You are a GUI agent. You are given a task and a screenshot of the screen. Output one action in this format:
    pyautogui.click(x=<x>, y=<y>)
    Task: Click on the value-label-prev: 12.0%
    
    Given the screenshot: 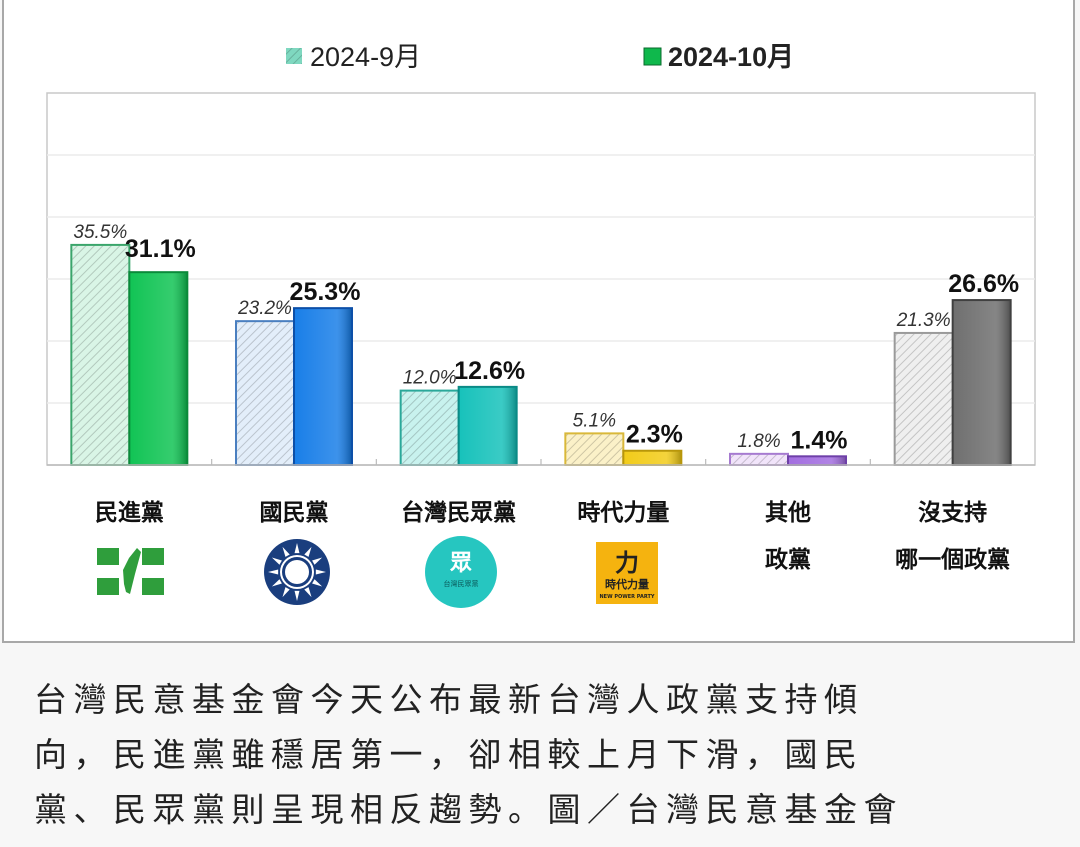 What is the action you would take?
    pyautogui.click(x=430, y=378)
    